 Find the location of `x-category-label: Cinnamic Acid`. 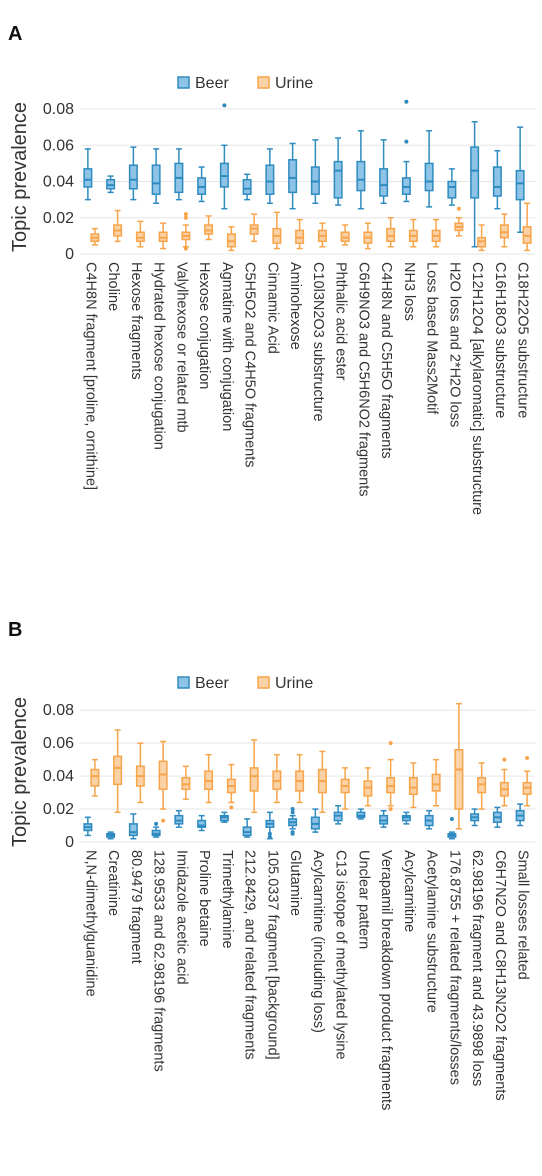

x-category-label: Cinnamic Acid is located at coordinates (272, 308).